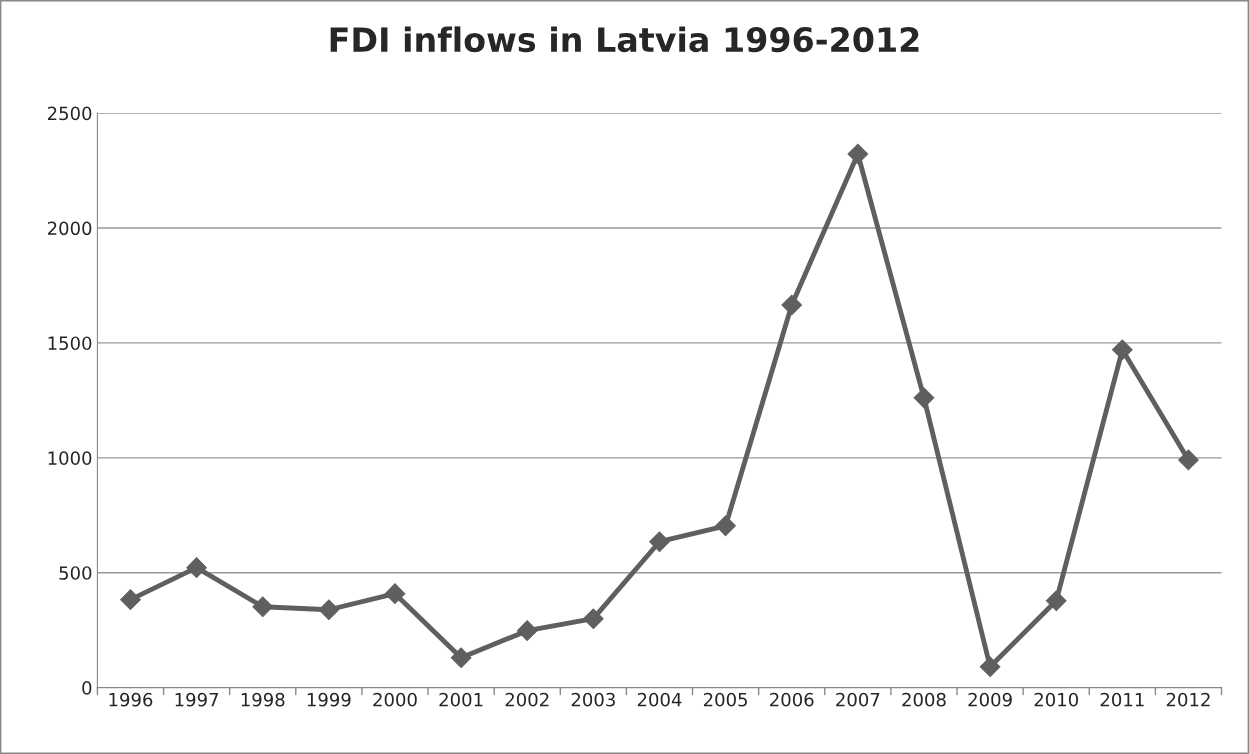  Describe the element at coordinates (924, 699) in the screenshot. I see `x-tick-label: 2008` at that location.